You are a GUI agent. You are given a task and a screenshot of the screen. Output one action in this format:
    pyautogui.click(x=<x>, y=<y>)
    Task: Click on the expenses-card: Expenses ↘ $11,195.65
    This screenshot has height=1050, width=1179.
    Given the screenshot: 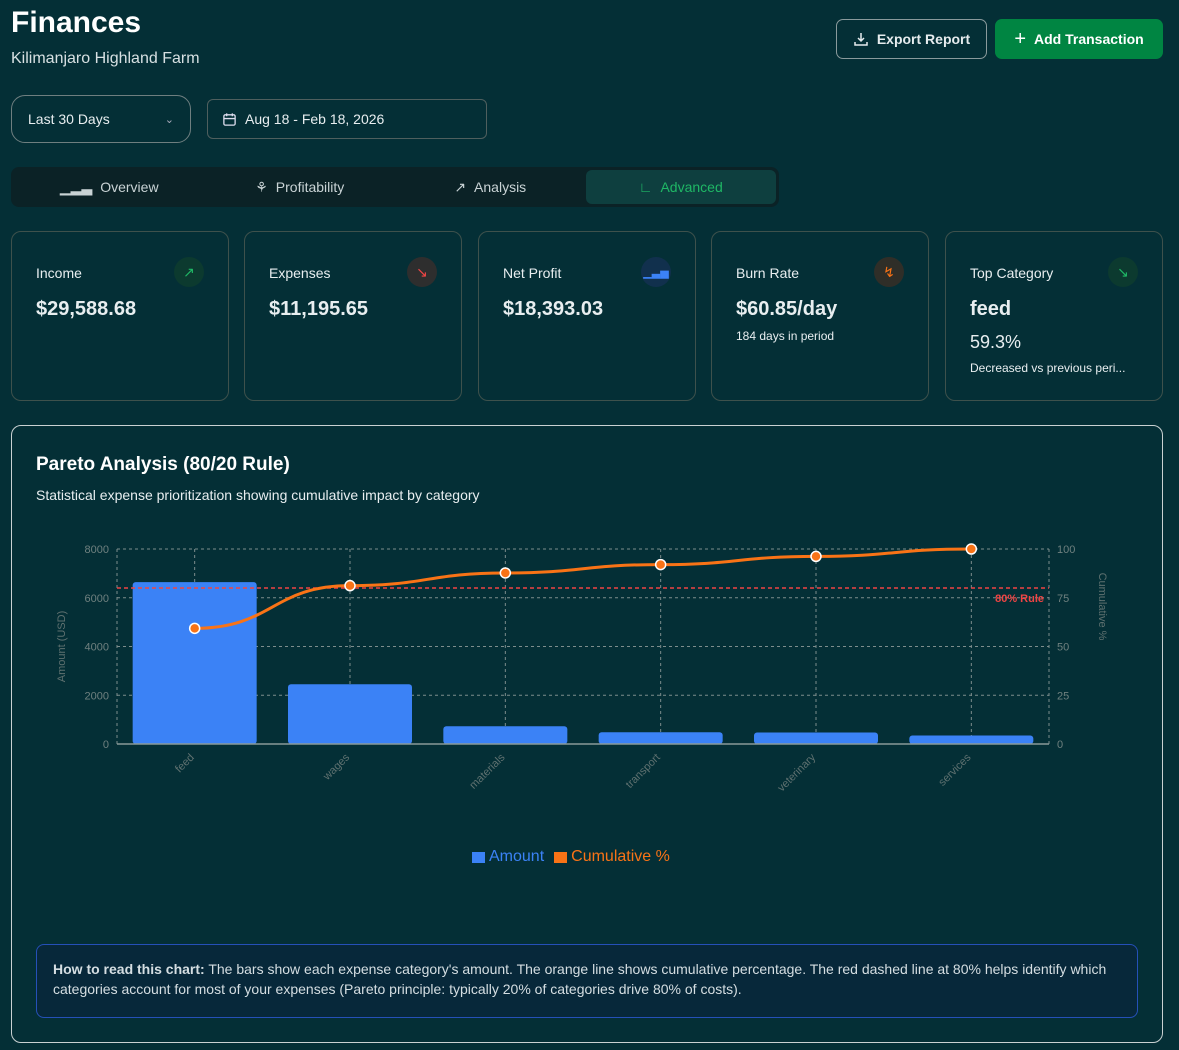 What is the action you would take?
    pyautogui.click(x=353, y=316)
    